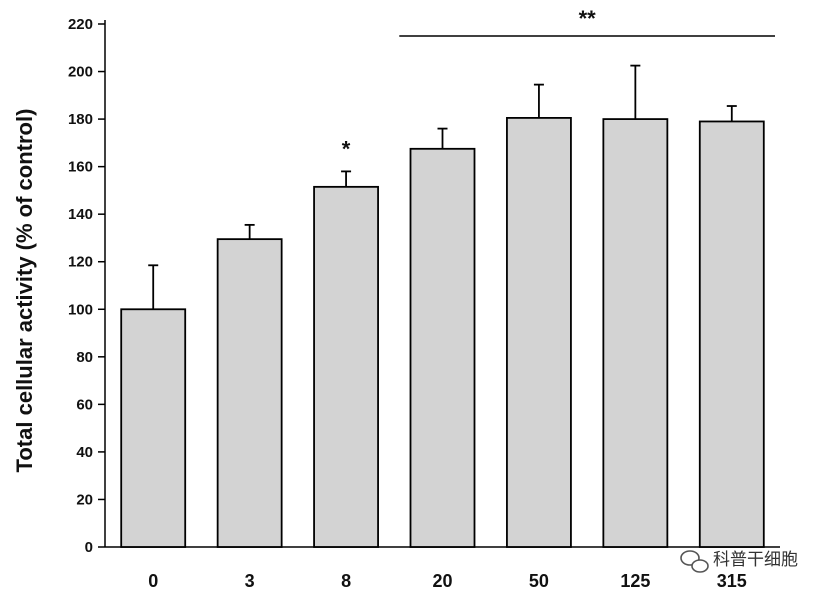 The width and height of the screenshot is (837, 597). I want to click on watermark: 科普干细胞, so click(739, 561).